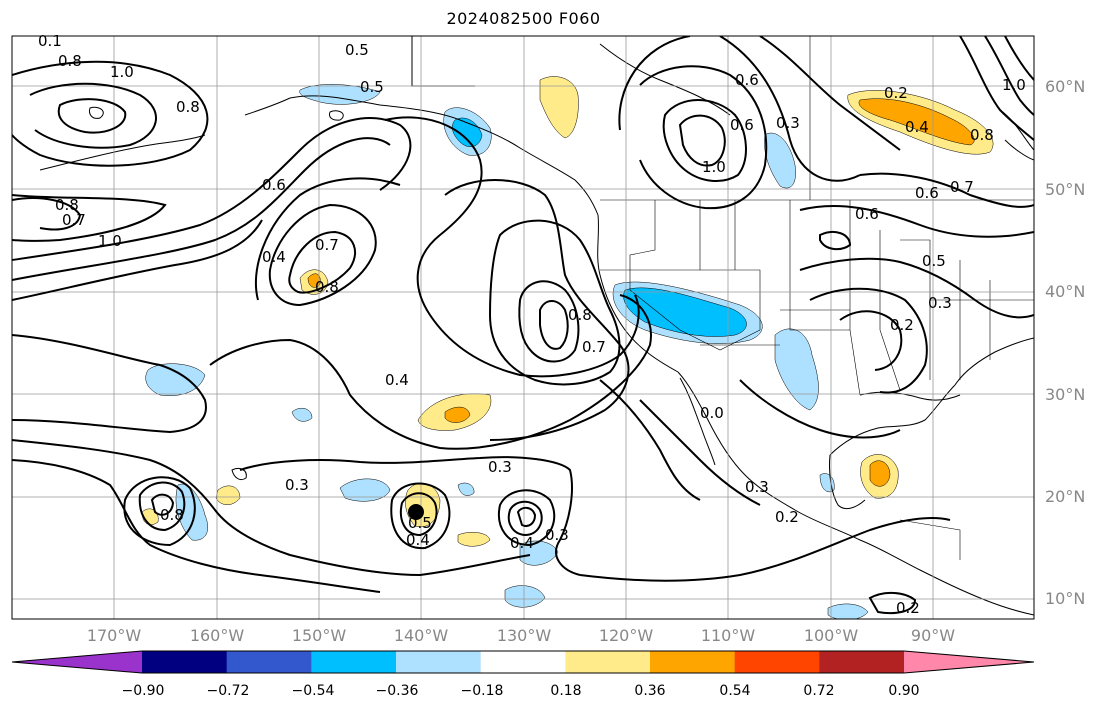 The height and width of the screenshot is (712, 1105). What do you see at coordinates (1065, 598) in the screenshot?
I see `lat-label: 10°N` at bounding box center [1065, 598].